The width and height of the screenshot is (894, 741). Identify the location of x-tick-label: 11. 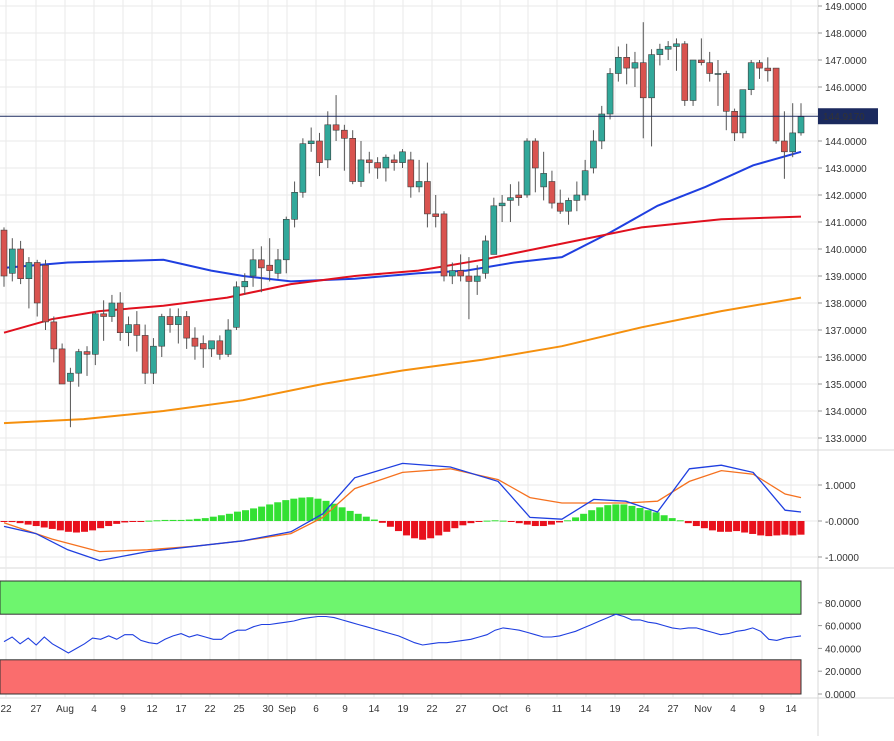
(557, 709).